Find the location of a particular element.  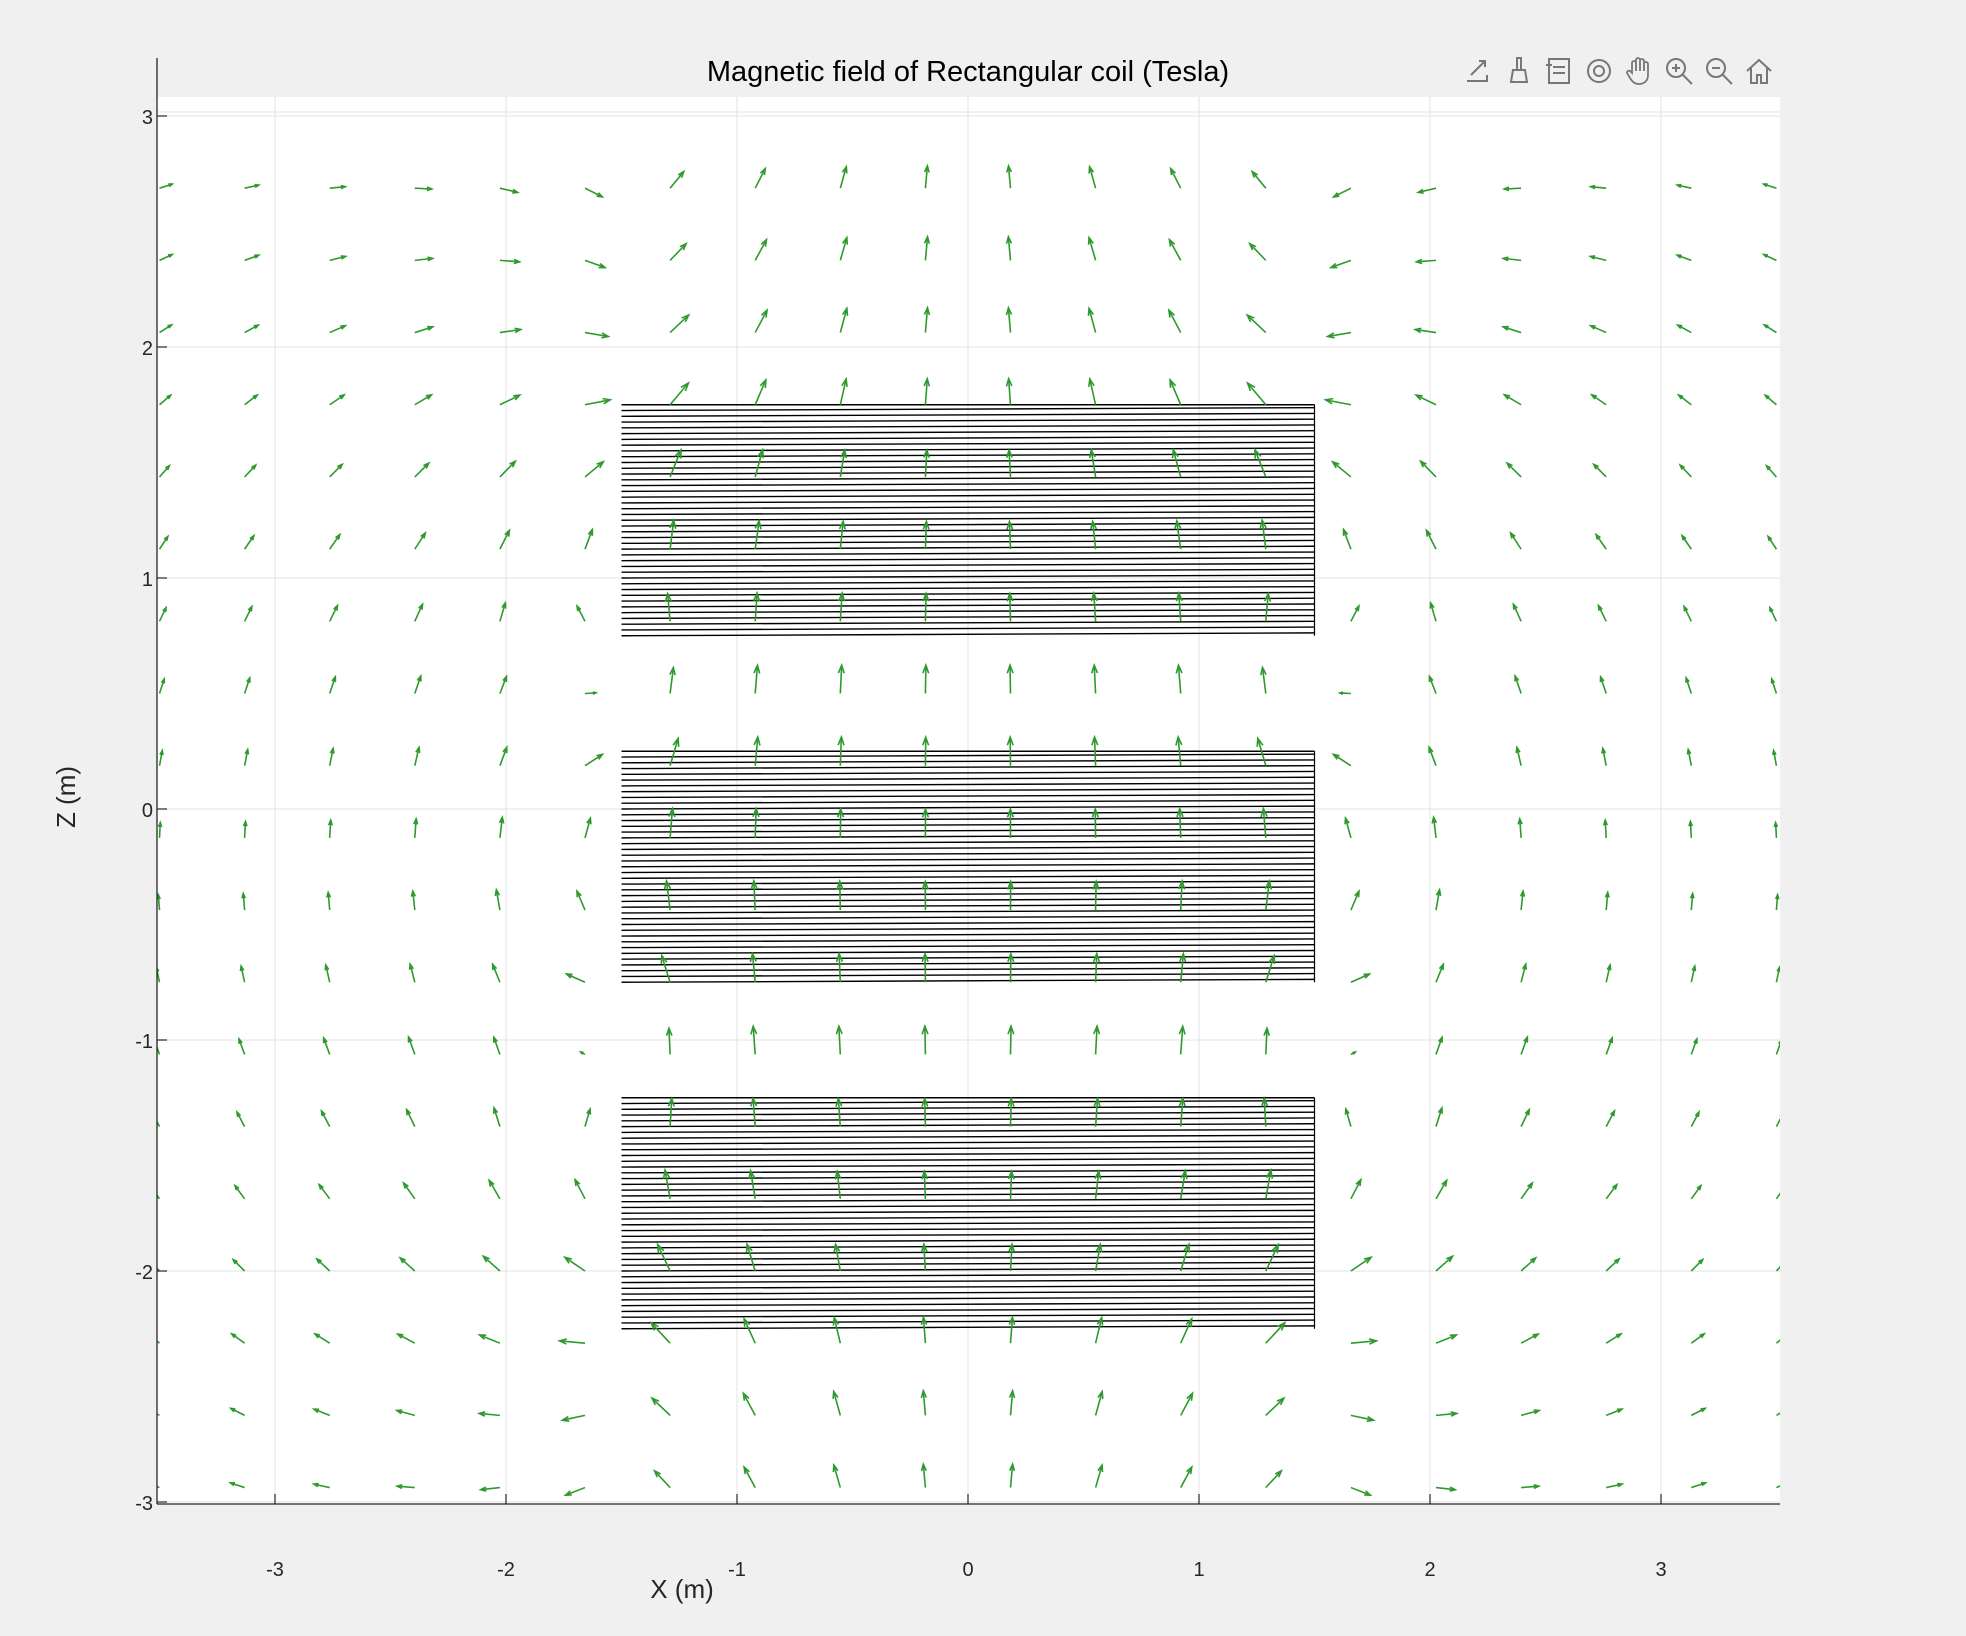

zoom-out-button is located at coordinates (1719, 71).